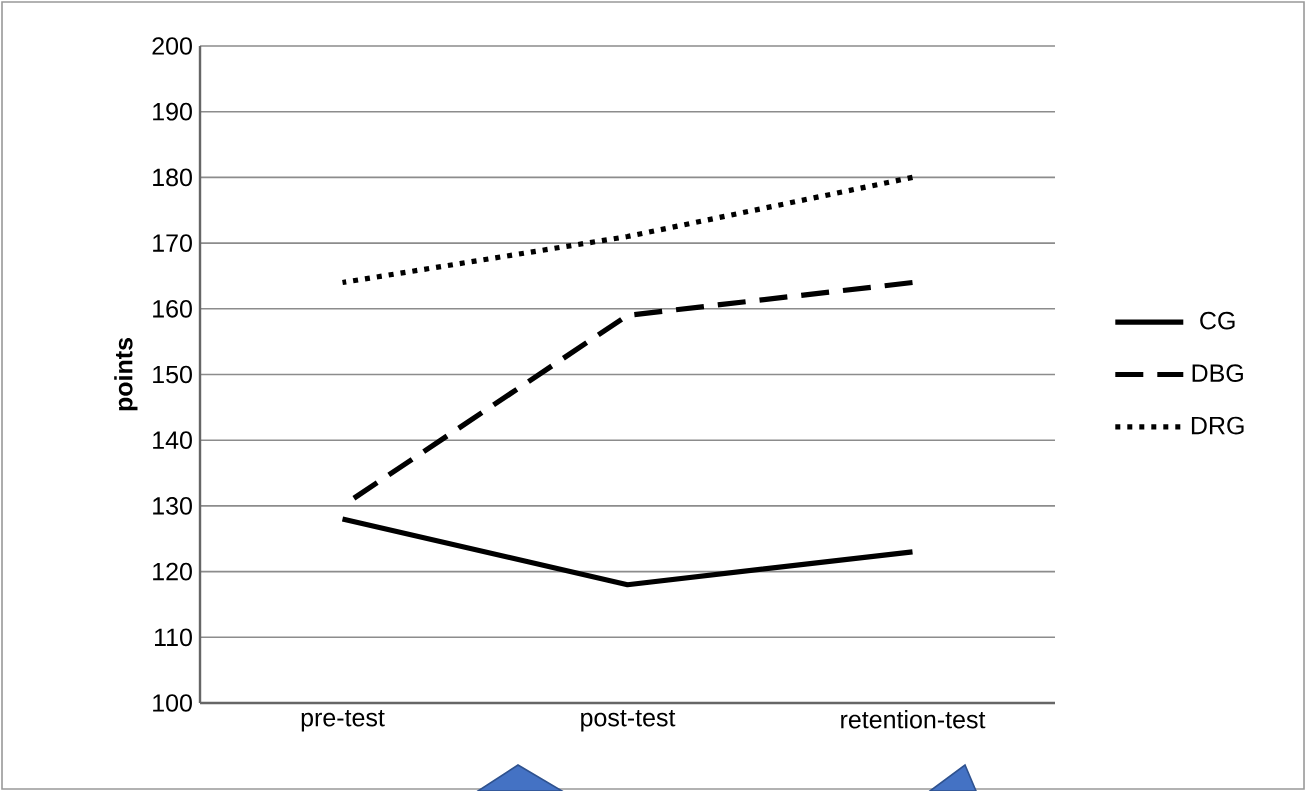 The width and height of the screenshot is (1306, 791). I want to click on x-tick-label: post-test, so click(628, 721).